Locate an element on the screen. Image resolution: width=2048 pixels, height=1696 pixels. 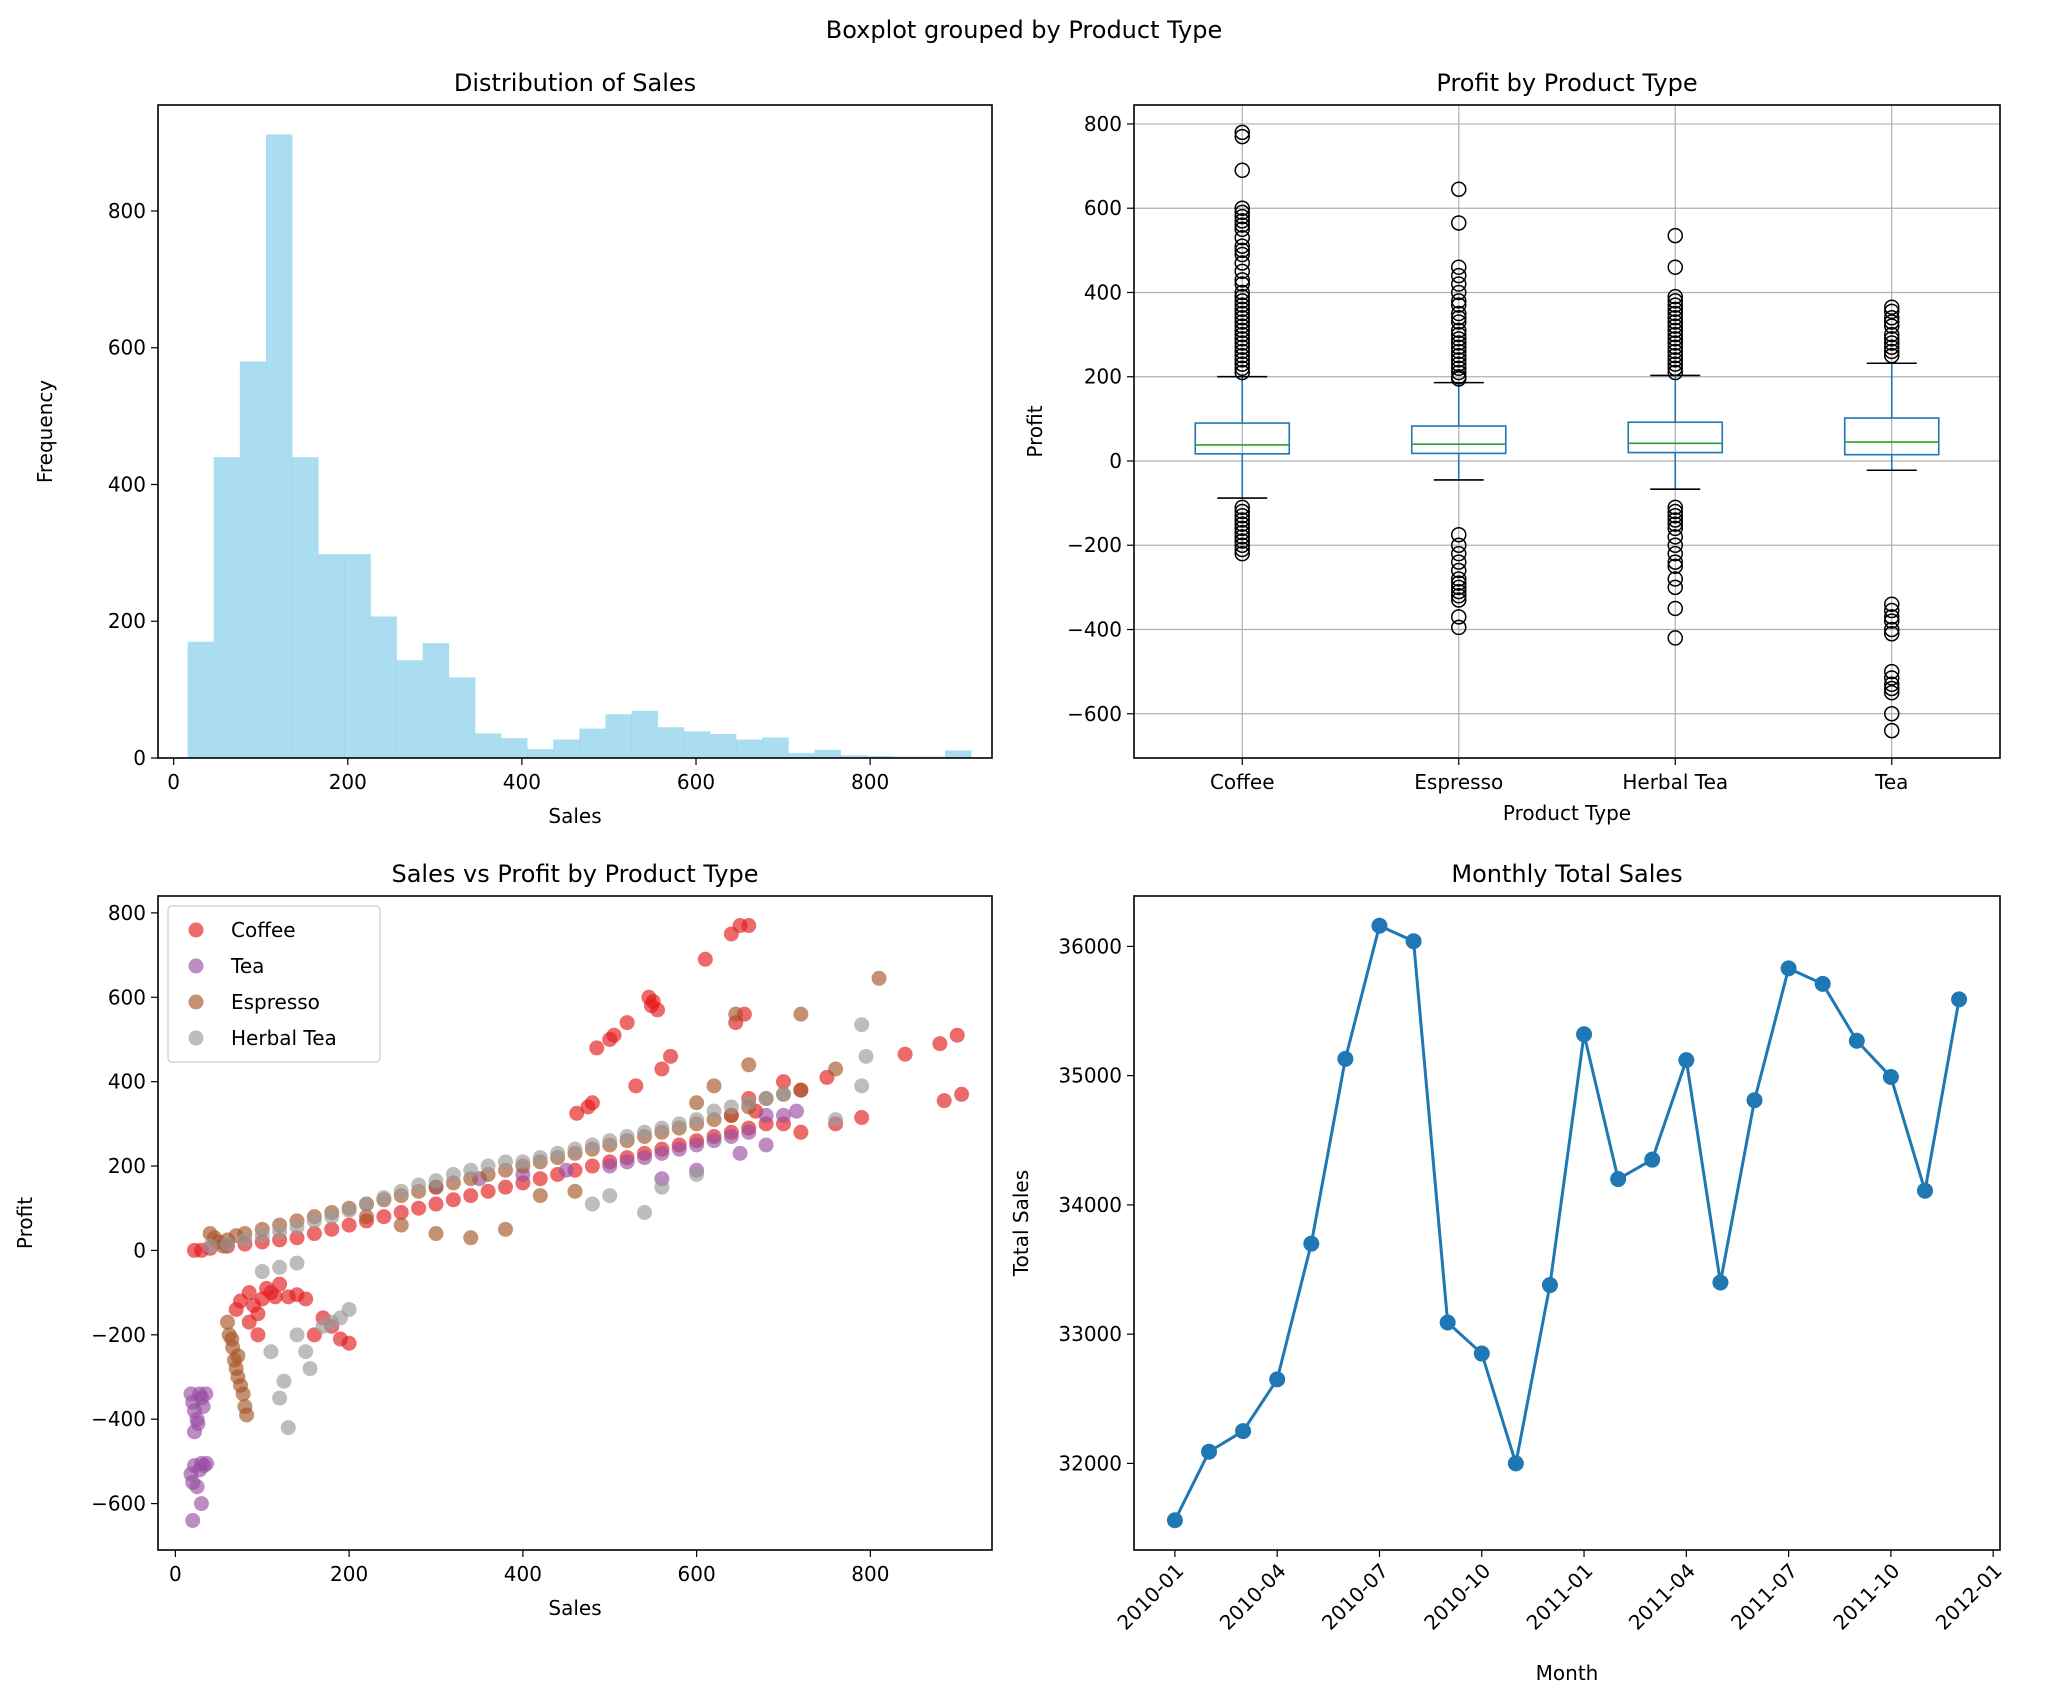
x-tick-label: 2010-01 is located at coordinates (1150, 1597).